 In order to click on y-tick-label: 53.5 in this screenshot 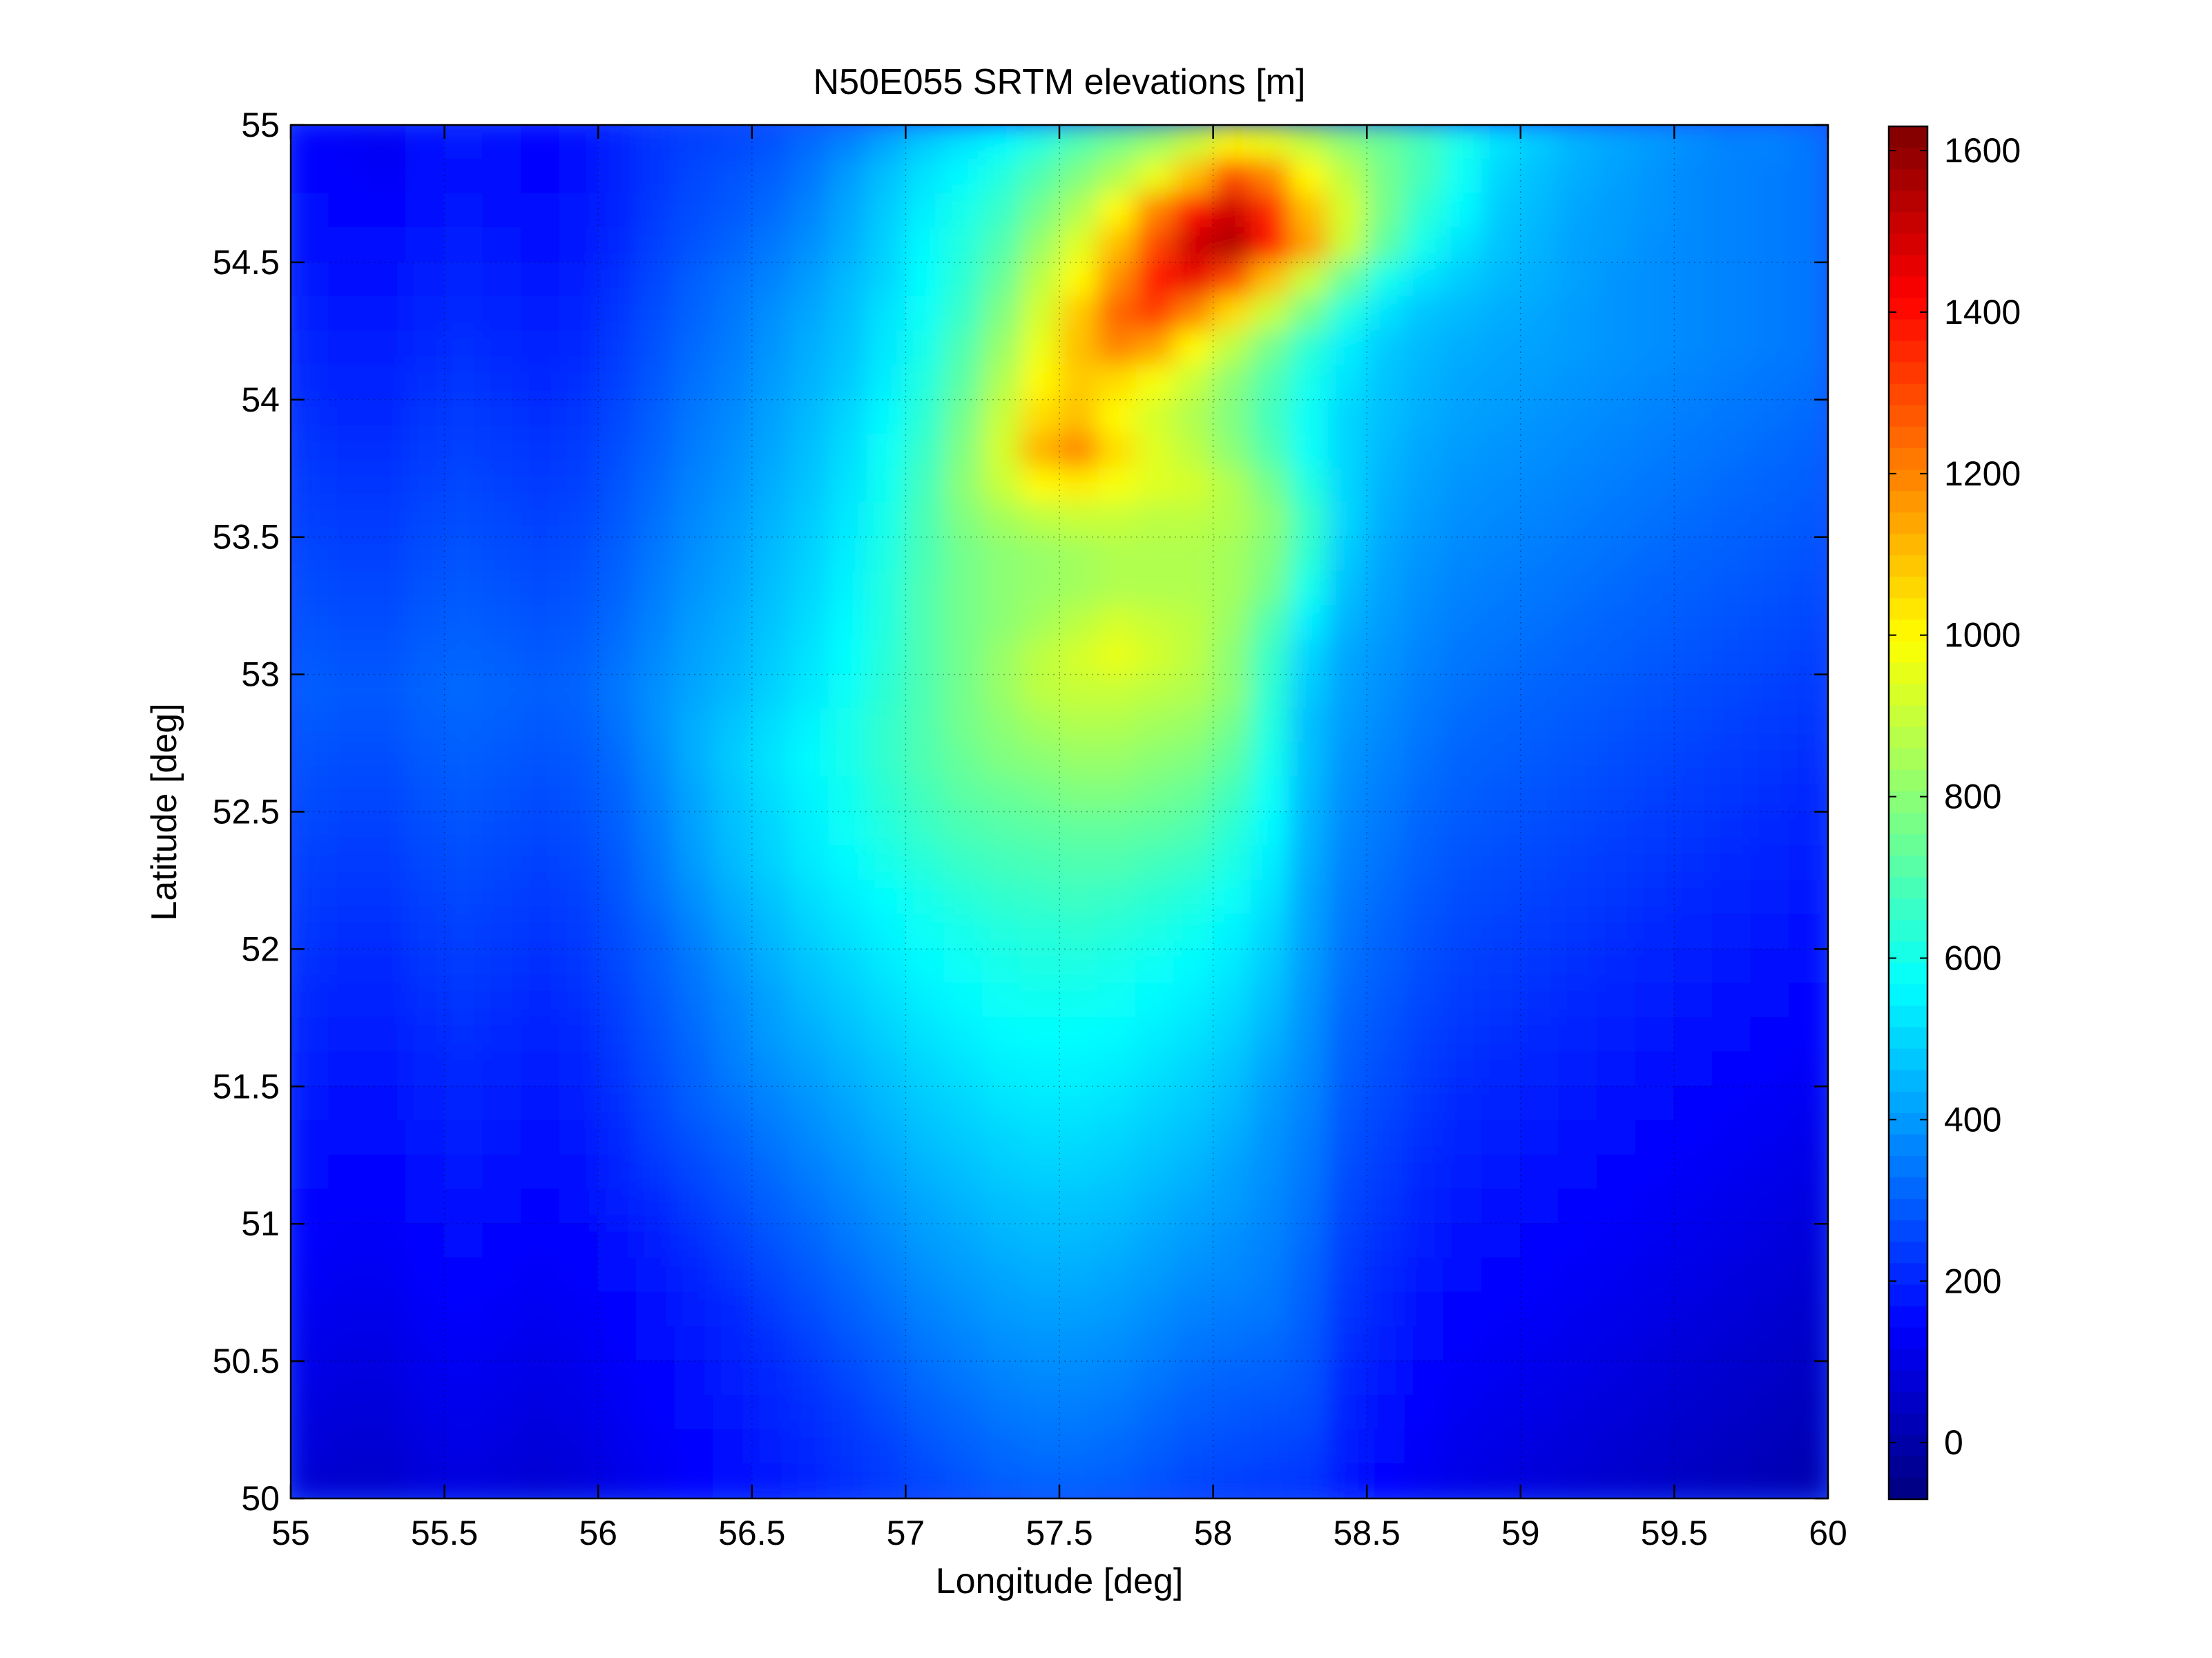, I will do `click(247, 537)`.